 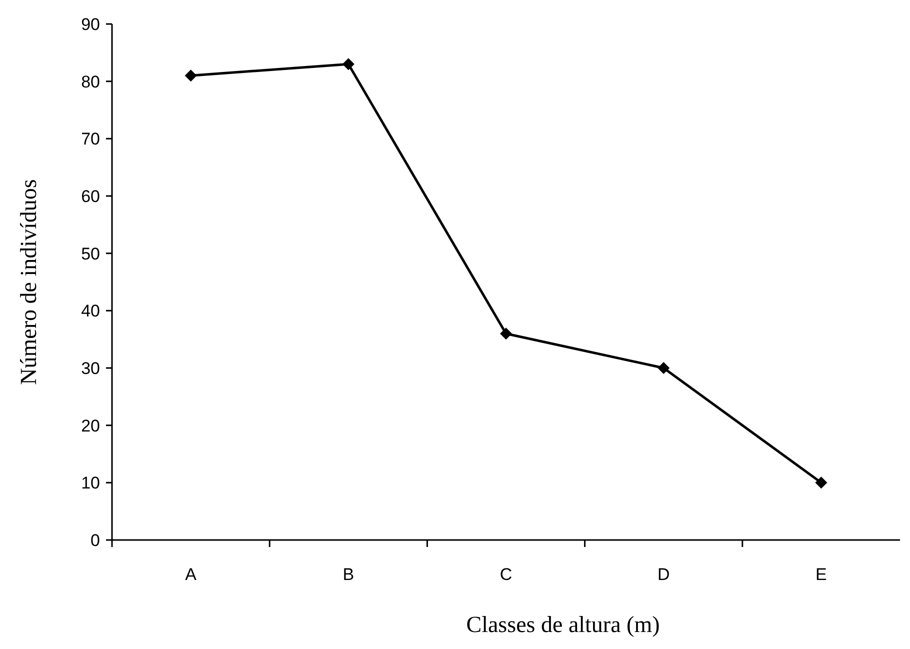 What do you see at coordinates (663, 574) in the screenshot?
I see `x-tick-label: D` at bounding box center [663, 574].